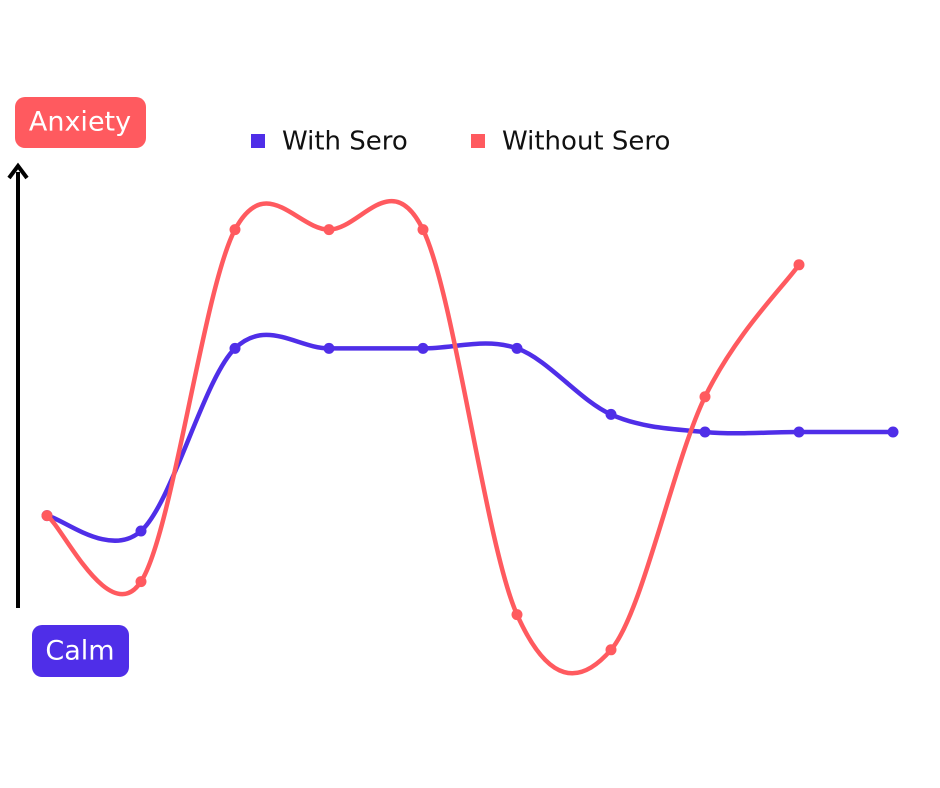 This screenshot has height=788, width=940. What do you see at coordinates (18, 171) in the screenshot?
I see `arrow-head` at bounding box center [18, 171].